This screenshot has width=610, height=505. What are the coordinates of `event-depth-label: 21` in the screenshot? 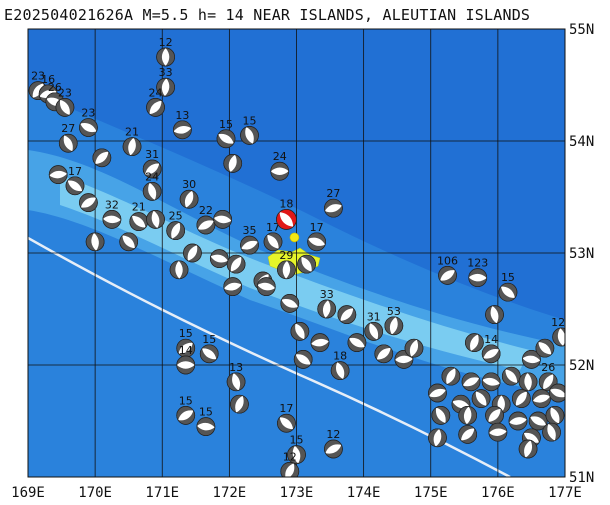 It's located at (132, 132).